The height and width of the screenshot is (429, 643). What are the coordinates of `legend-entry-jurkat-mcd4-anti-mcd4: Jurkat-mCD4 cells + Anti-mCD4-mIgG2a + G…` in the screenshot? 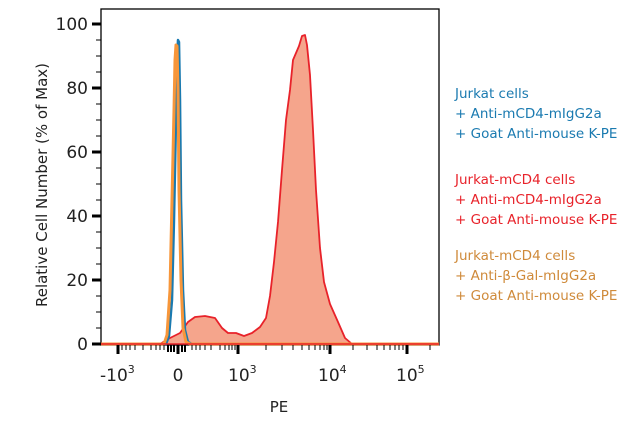 It's located at (536, 200).